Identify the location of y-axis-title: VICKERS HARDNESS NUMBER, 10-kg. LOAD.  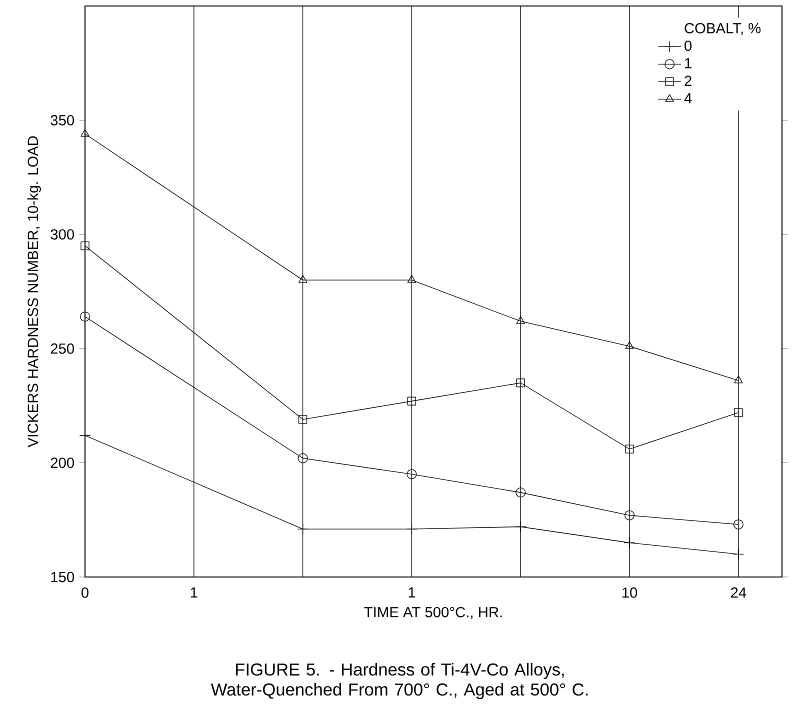
(34, 292).